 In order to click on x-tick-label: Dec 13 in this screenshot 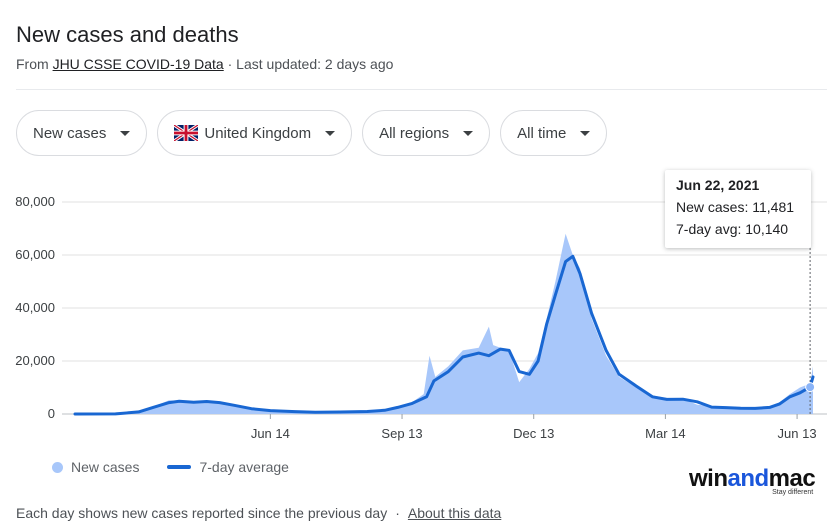, I will do `click(533, 433)`.